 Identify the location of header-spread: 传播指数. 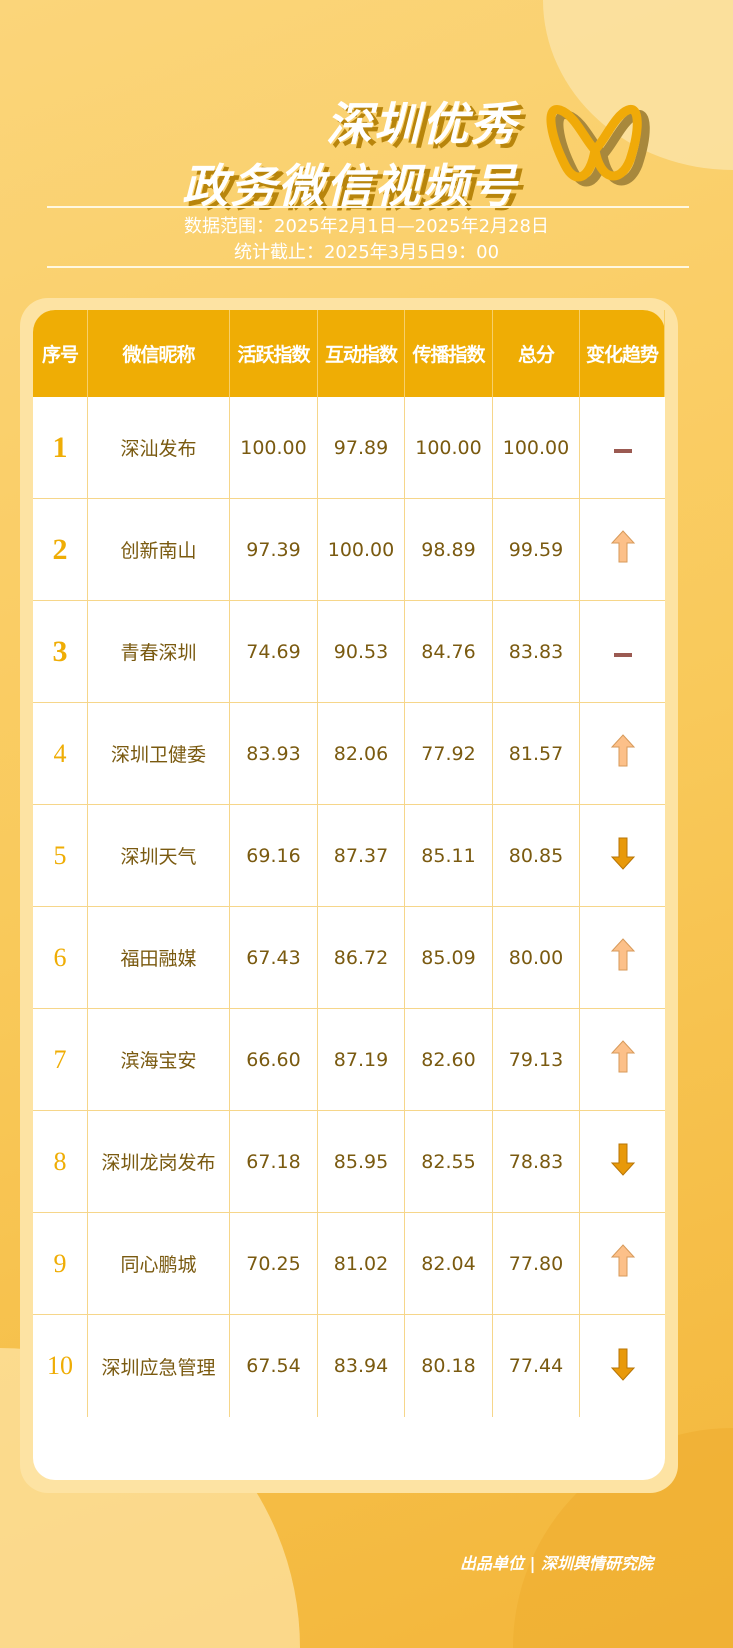
(449, 353).